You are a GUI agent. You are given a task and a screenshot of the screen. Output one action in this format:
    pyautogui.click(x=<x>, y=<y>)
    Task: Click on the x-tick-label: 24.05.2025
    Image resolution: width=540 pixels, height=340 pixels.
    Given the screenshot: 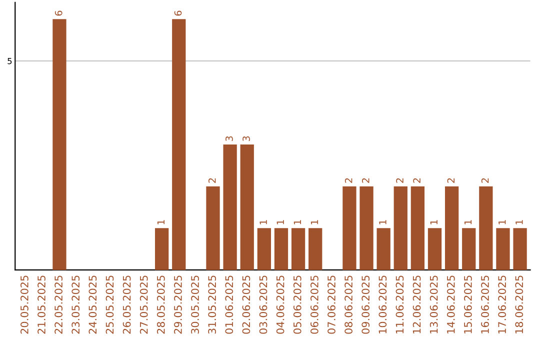 What is the action you would take?
    pyautogui.click(x=92, y=305)
    